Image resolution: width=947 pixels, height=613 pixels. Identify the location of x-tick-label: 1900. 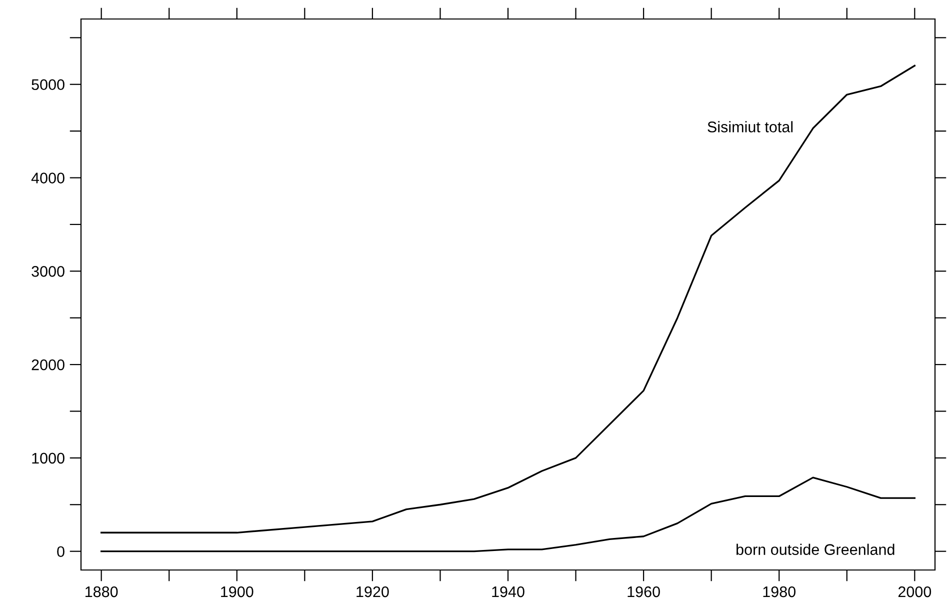
(237, 592).